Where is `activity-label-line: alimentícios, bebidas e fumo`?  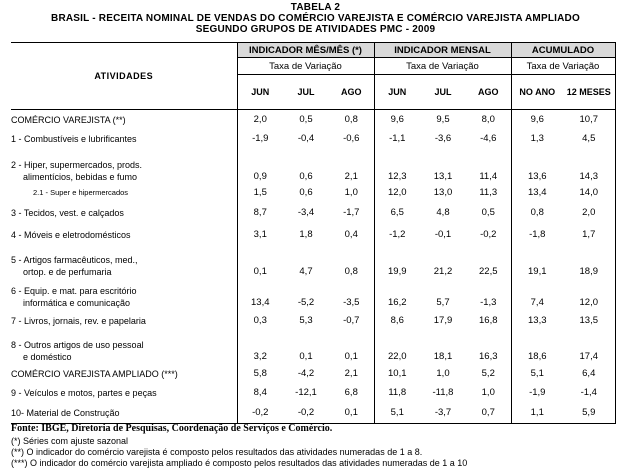 activity-label-line: alimentícios, bebidas e fumo is located at coordinates (80, 176).